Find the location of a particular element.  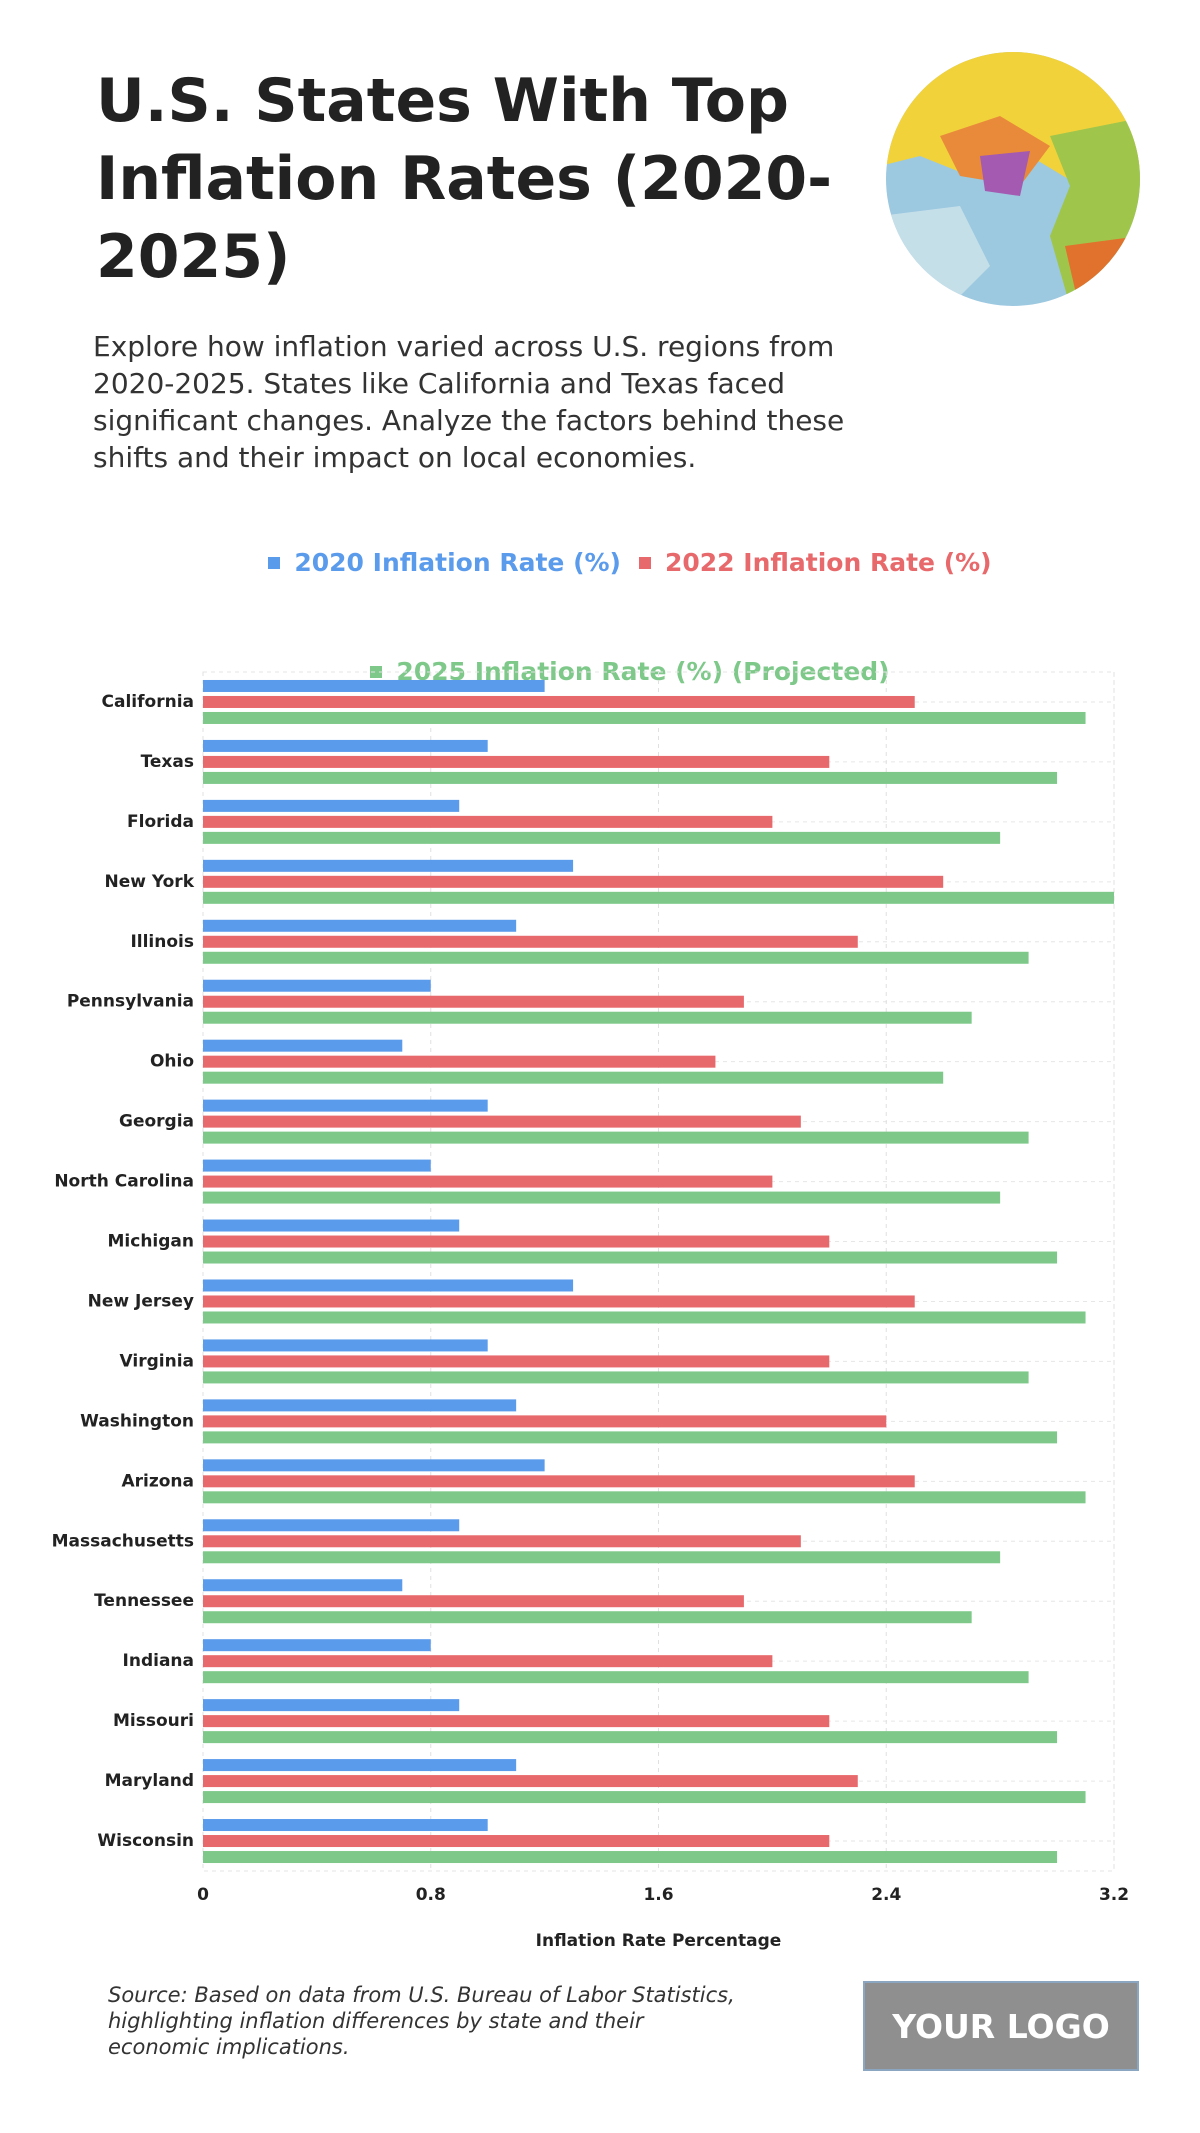

legend-item: 2020 Inflation Rate (%) is located at coordinates (444, 562).